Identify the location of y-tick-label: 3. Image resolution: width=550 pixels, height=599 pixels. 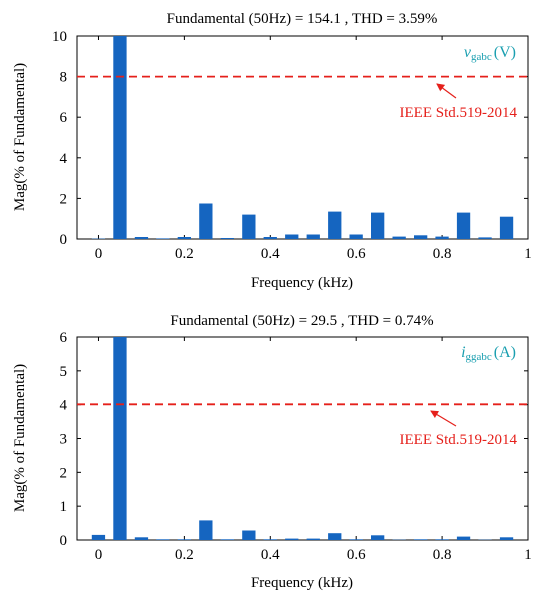
(64, 440).